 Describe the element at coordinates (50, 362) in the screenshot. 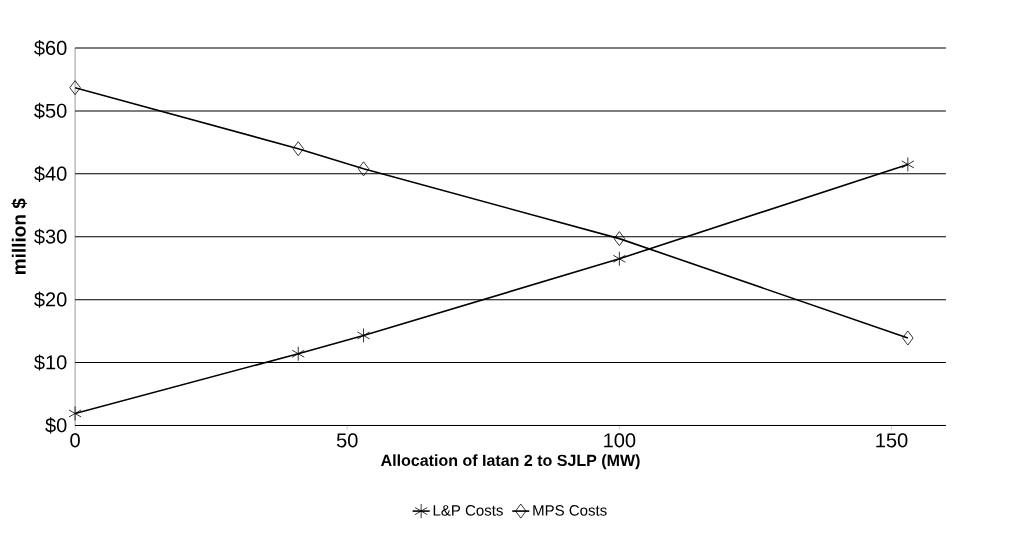

I see `y-tick-label: $10` at that location.